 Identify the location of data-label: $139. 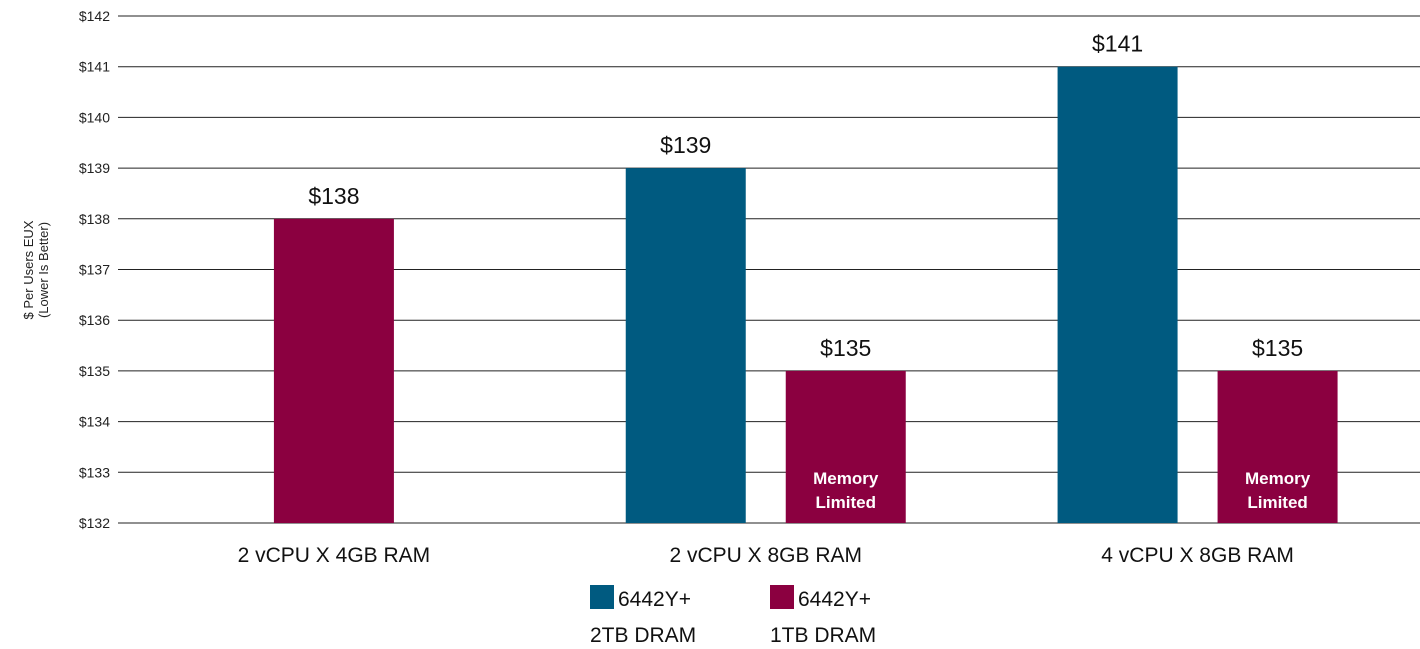
(685, 145).